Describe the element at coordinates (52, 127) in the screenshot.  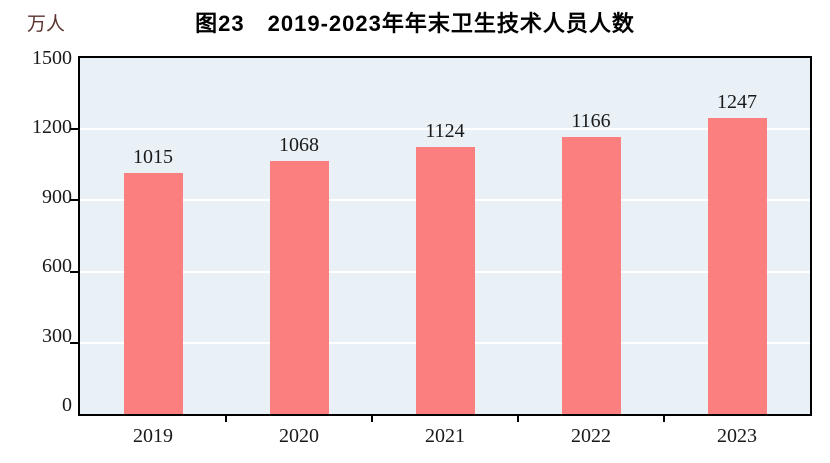
I see `y-axis-tick-label: 1200` at that location.